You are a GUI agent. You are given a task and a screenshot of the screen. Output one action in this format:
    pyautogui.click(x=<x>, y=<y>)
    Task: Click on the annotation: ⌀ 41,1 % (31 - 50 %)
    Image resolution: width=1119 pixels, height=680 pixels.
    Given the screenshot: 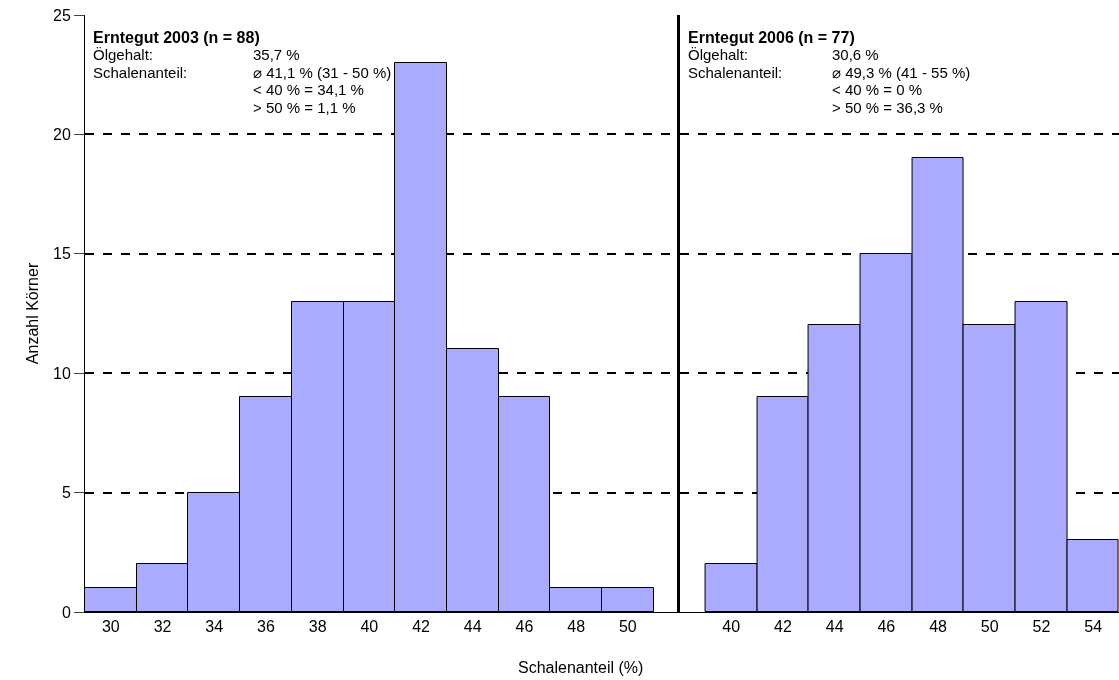 What is the action you would take?
    pyautogui.click(x=322, y=72)
    